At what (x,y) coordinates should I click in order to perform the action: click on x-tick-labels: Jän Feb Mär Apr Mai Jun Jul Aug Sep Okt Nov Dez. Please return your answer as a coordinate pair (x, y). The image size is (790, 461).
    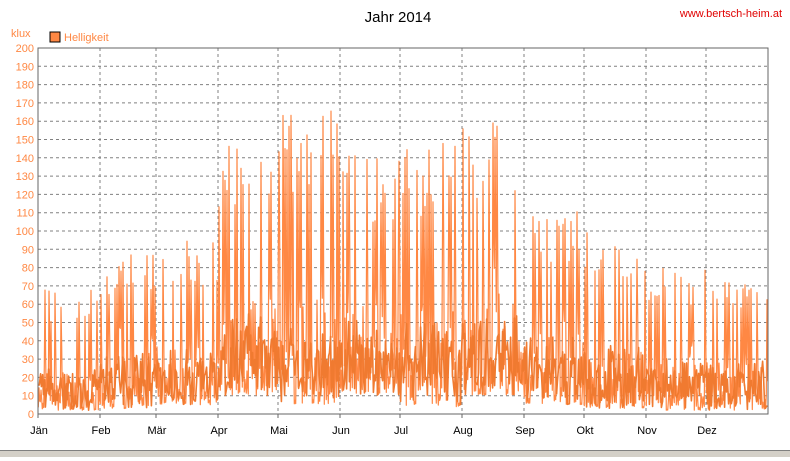
    Looking at the image, I should click on (373, 431).